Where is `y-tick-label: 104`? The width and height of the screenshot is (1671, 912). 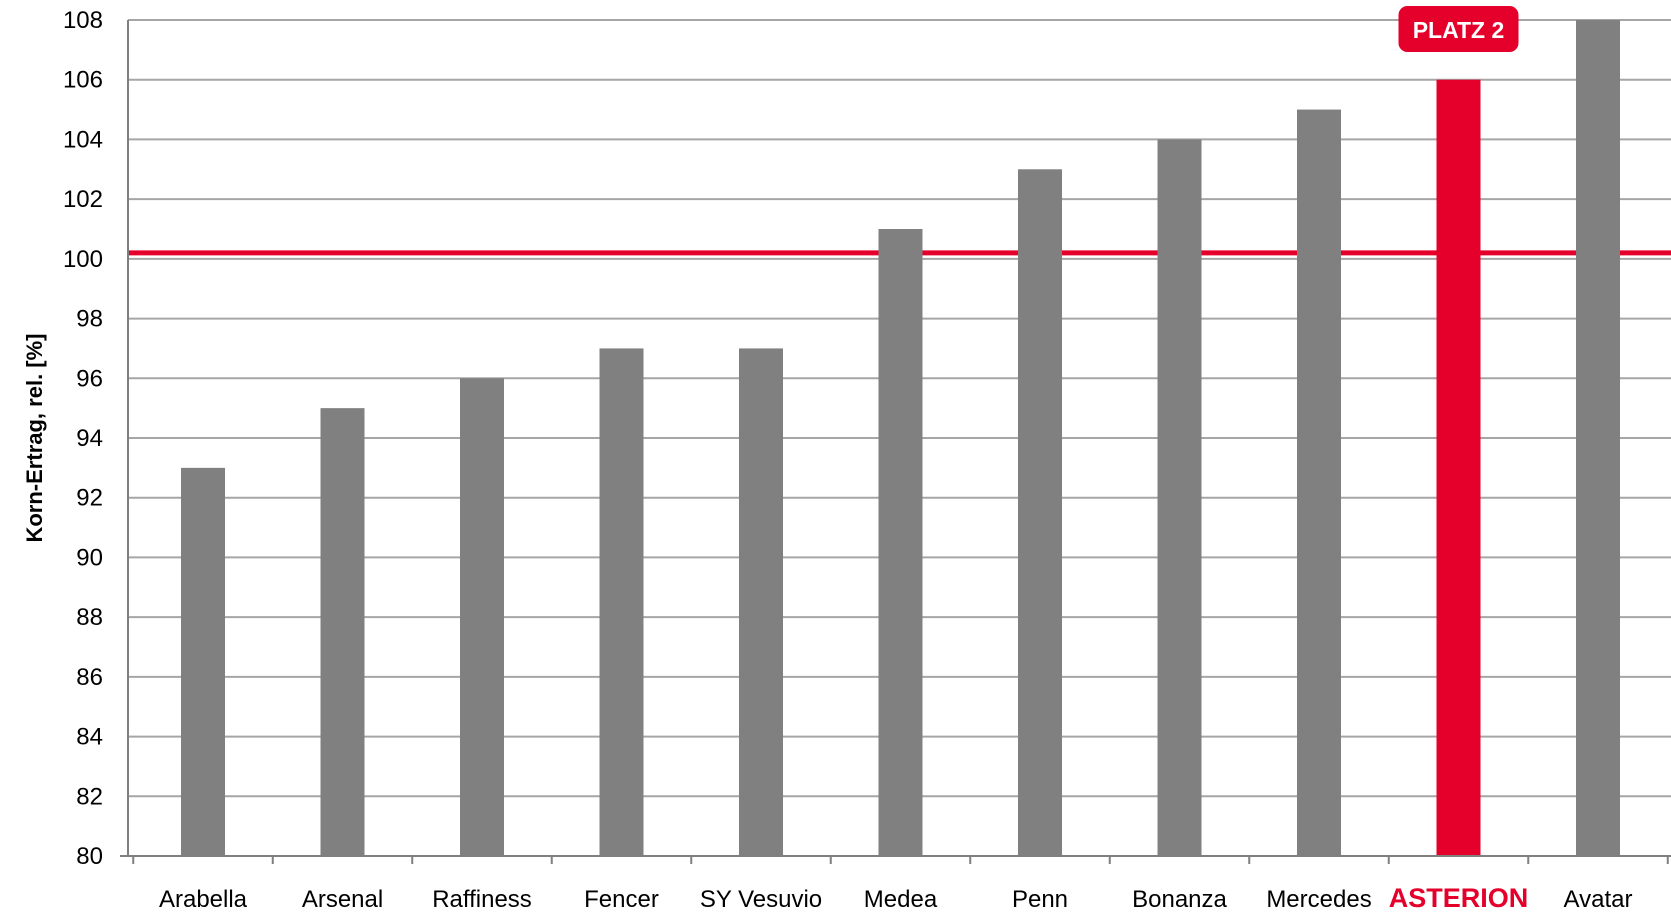
y-tick-label: 104 is located at coordinates (83, 139).